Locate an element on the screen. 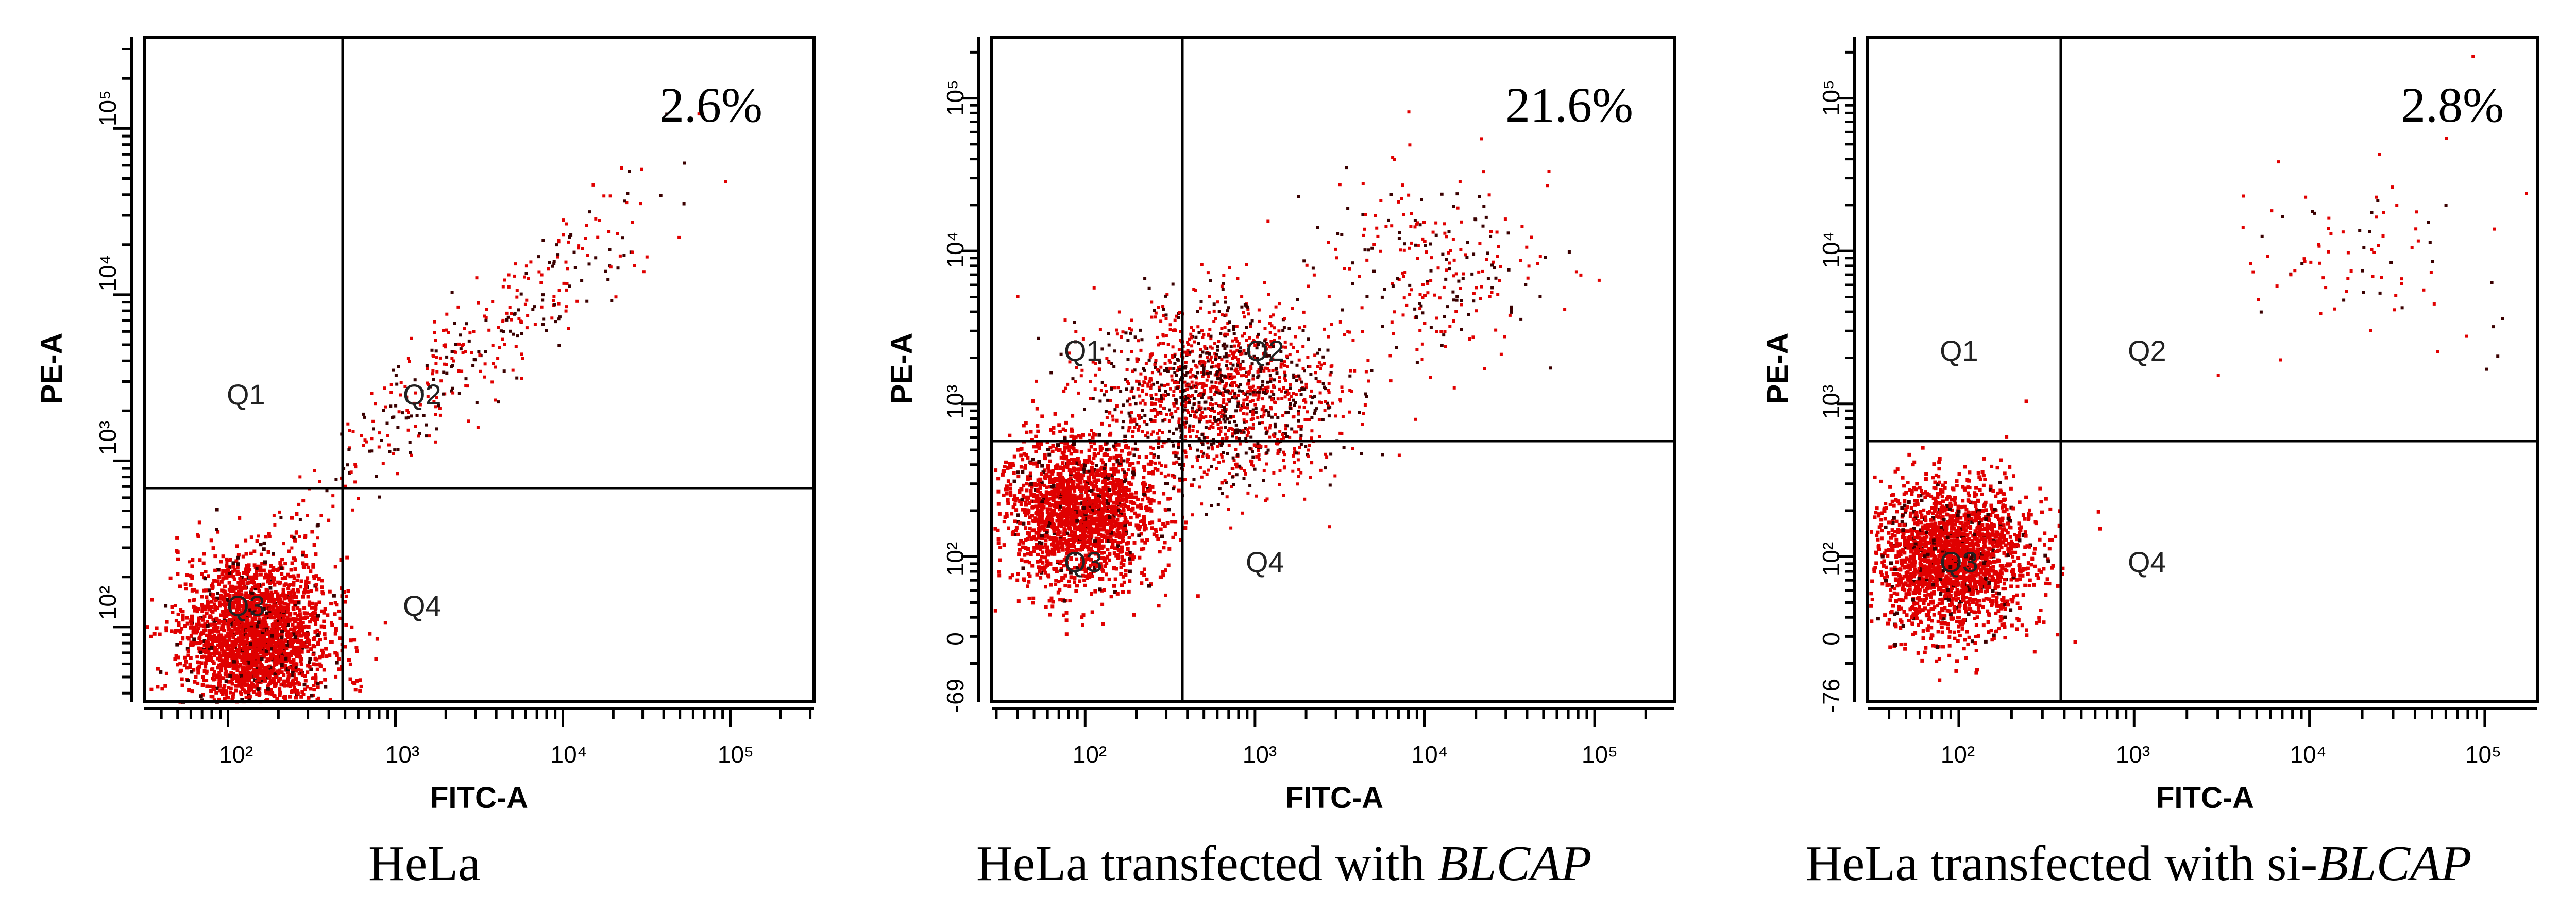 This screenshot has width=2576, height=912. panel-1-x-axis-title: FITC-A is located at coordinates (479, 798).